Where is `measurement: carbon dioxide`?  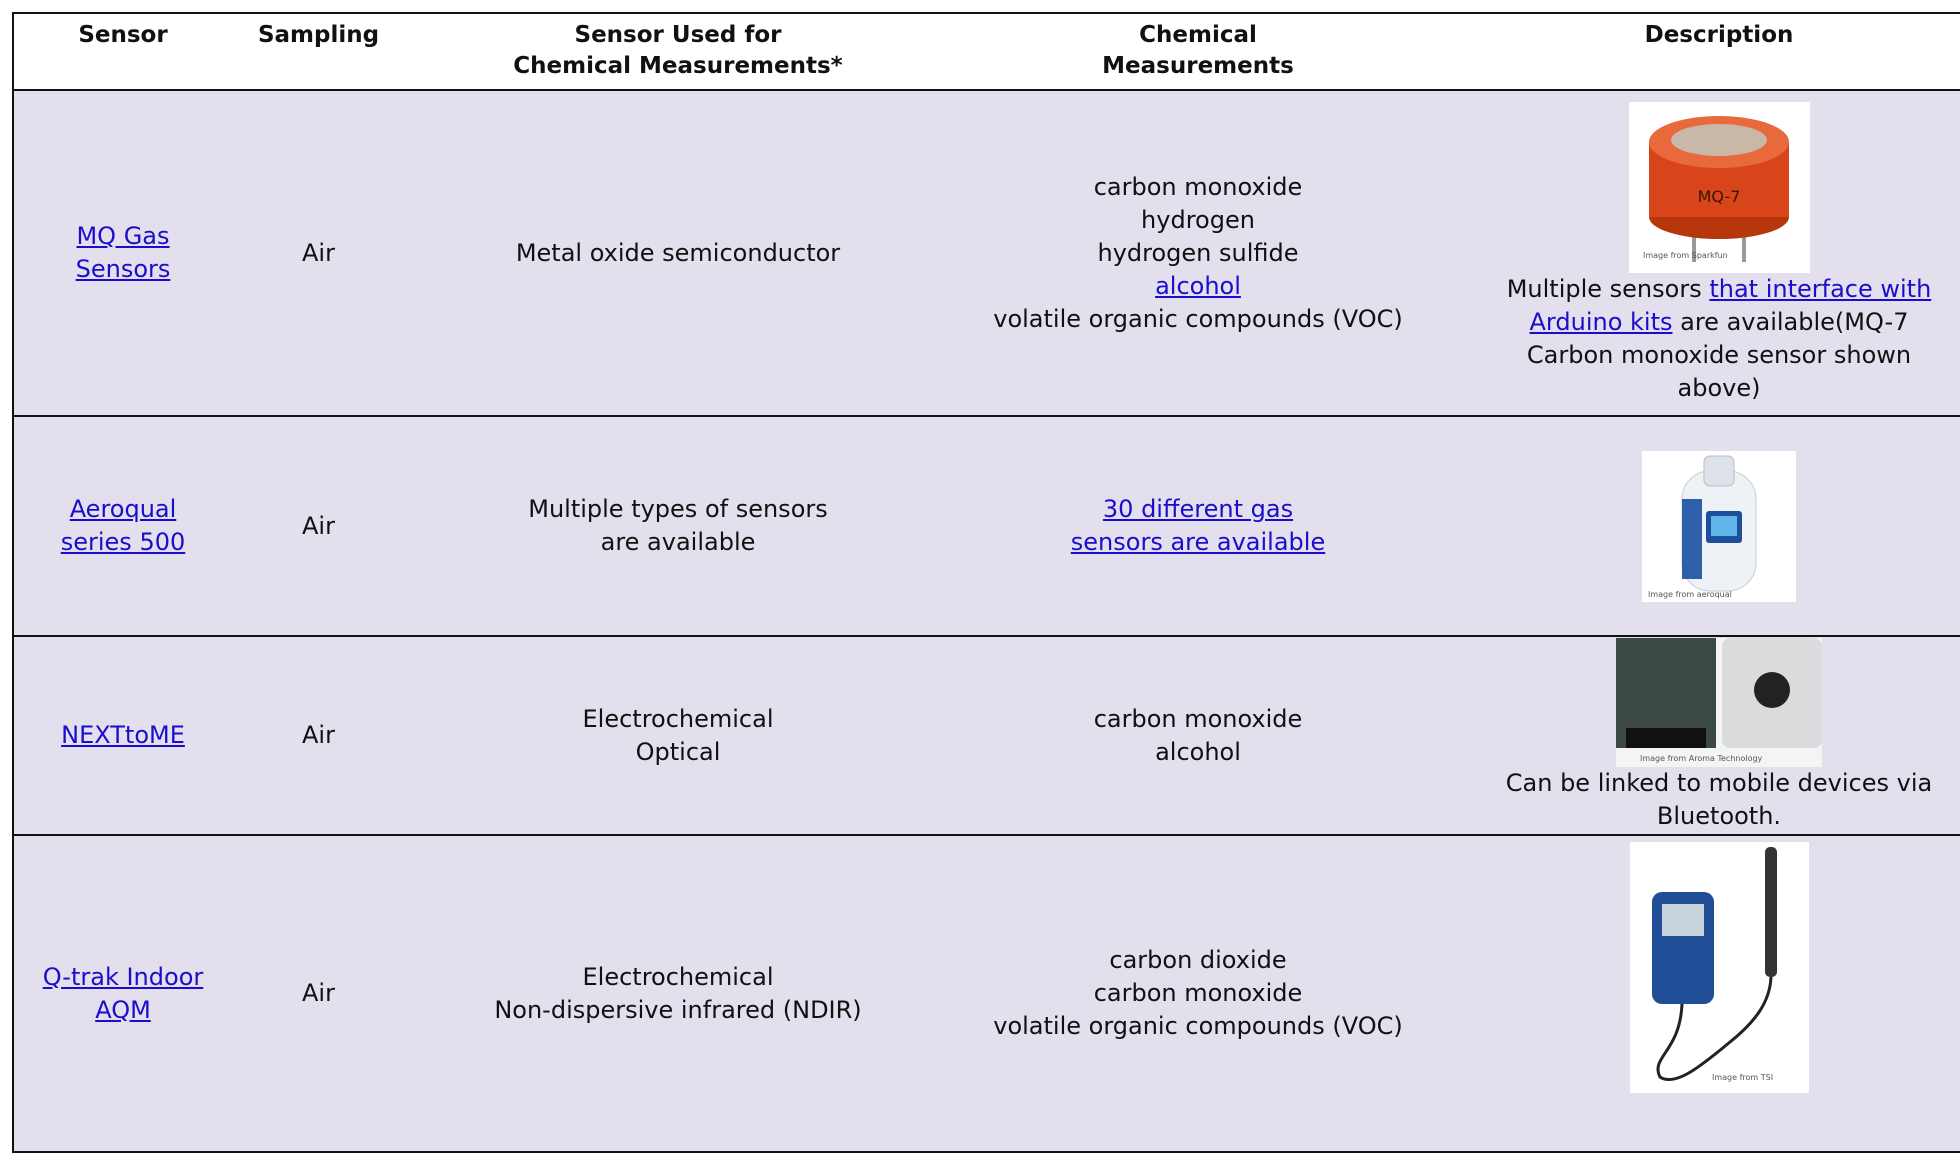 measurement: carbon dioxide is located at coordinates (1198, 960).